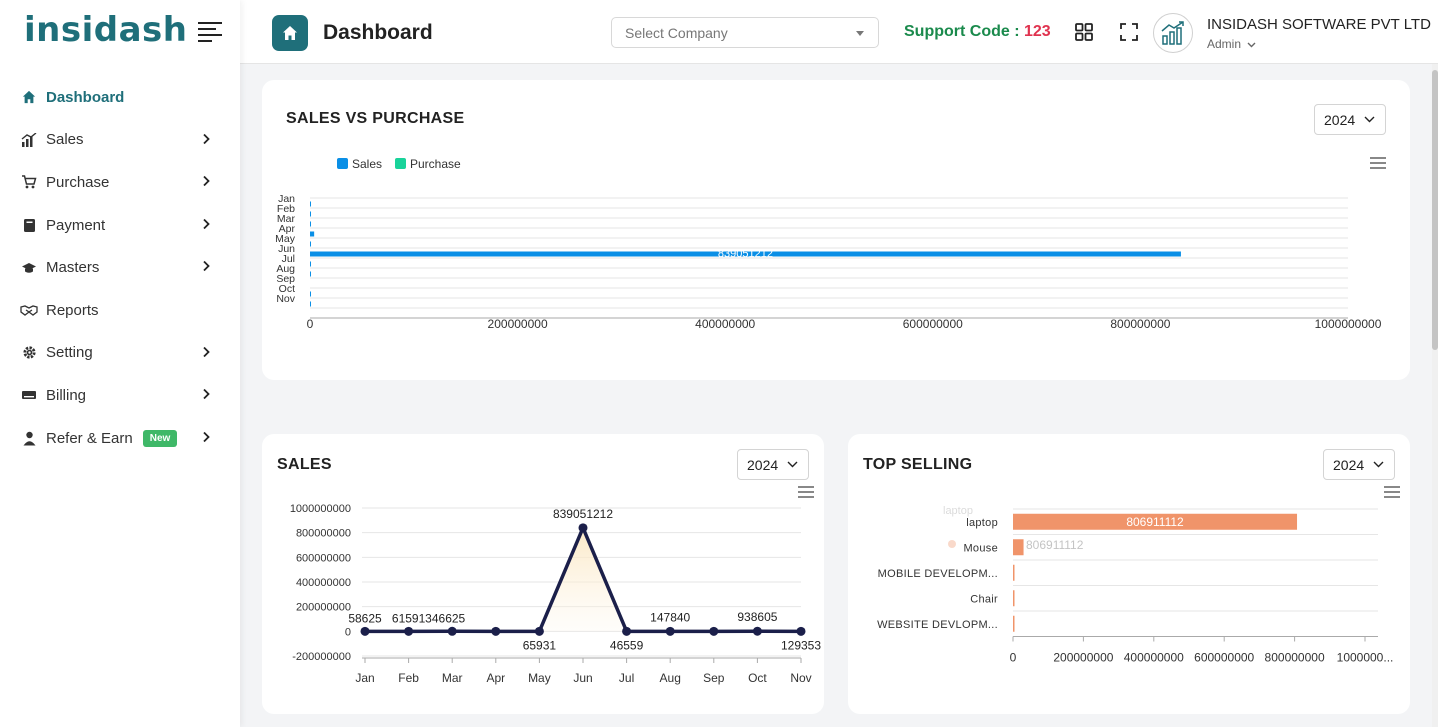 Image resolution: width=1438 pixels, height=727 pixels. What do you see at coordinates (1129, 32) in the screenshot?
I see `fullscreen-icon` at bounding box center [1129, 32].